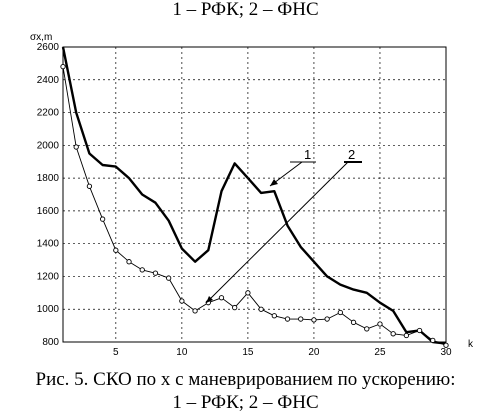  I want to click on y-tick-label: 1600, so click(48, 211).